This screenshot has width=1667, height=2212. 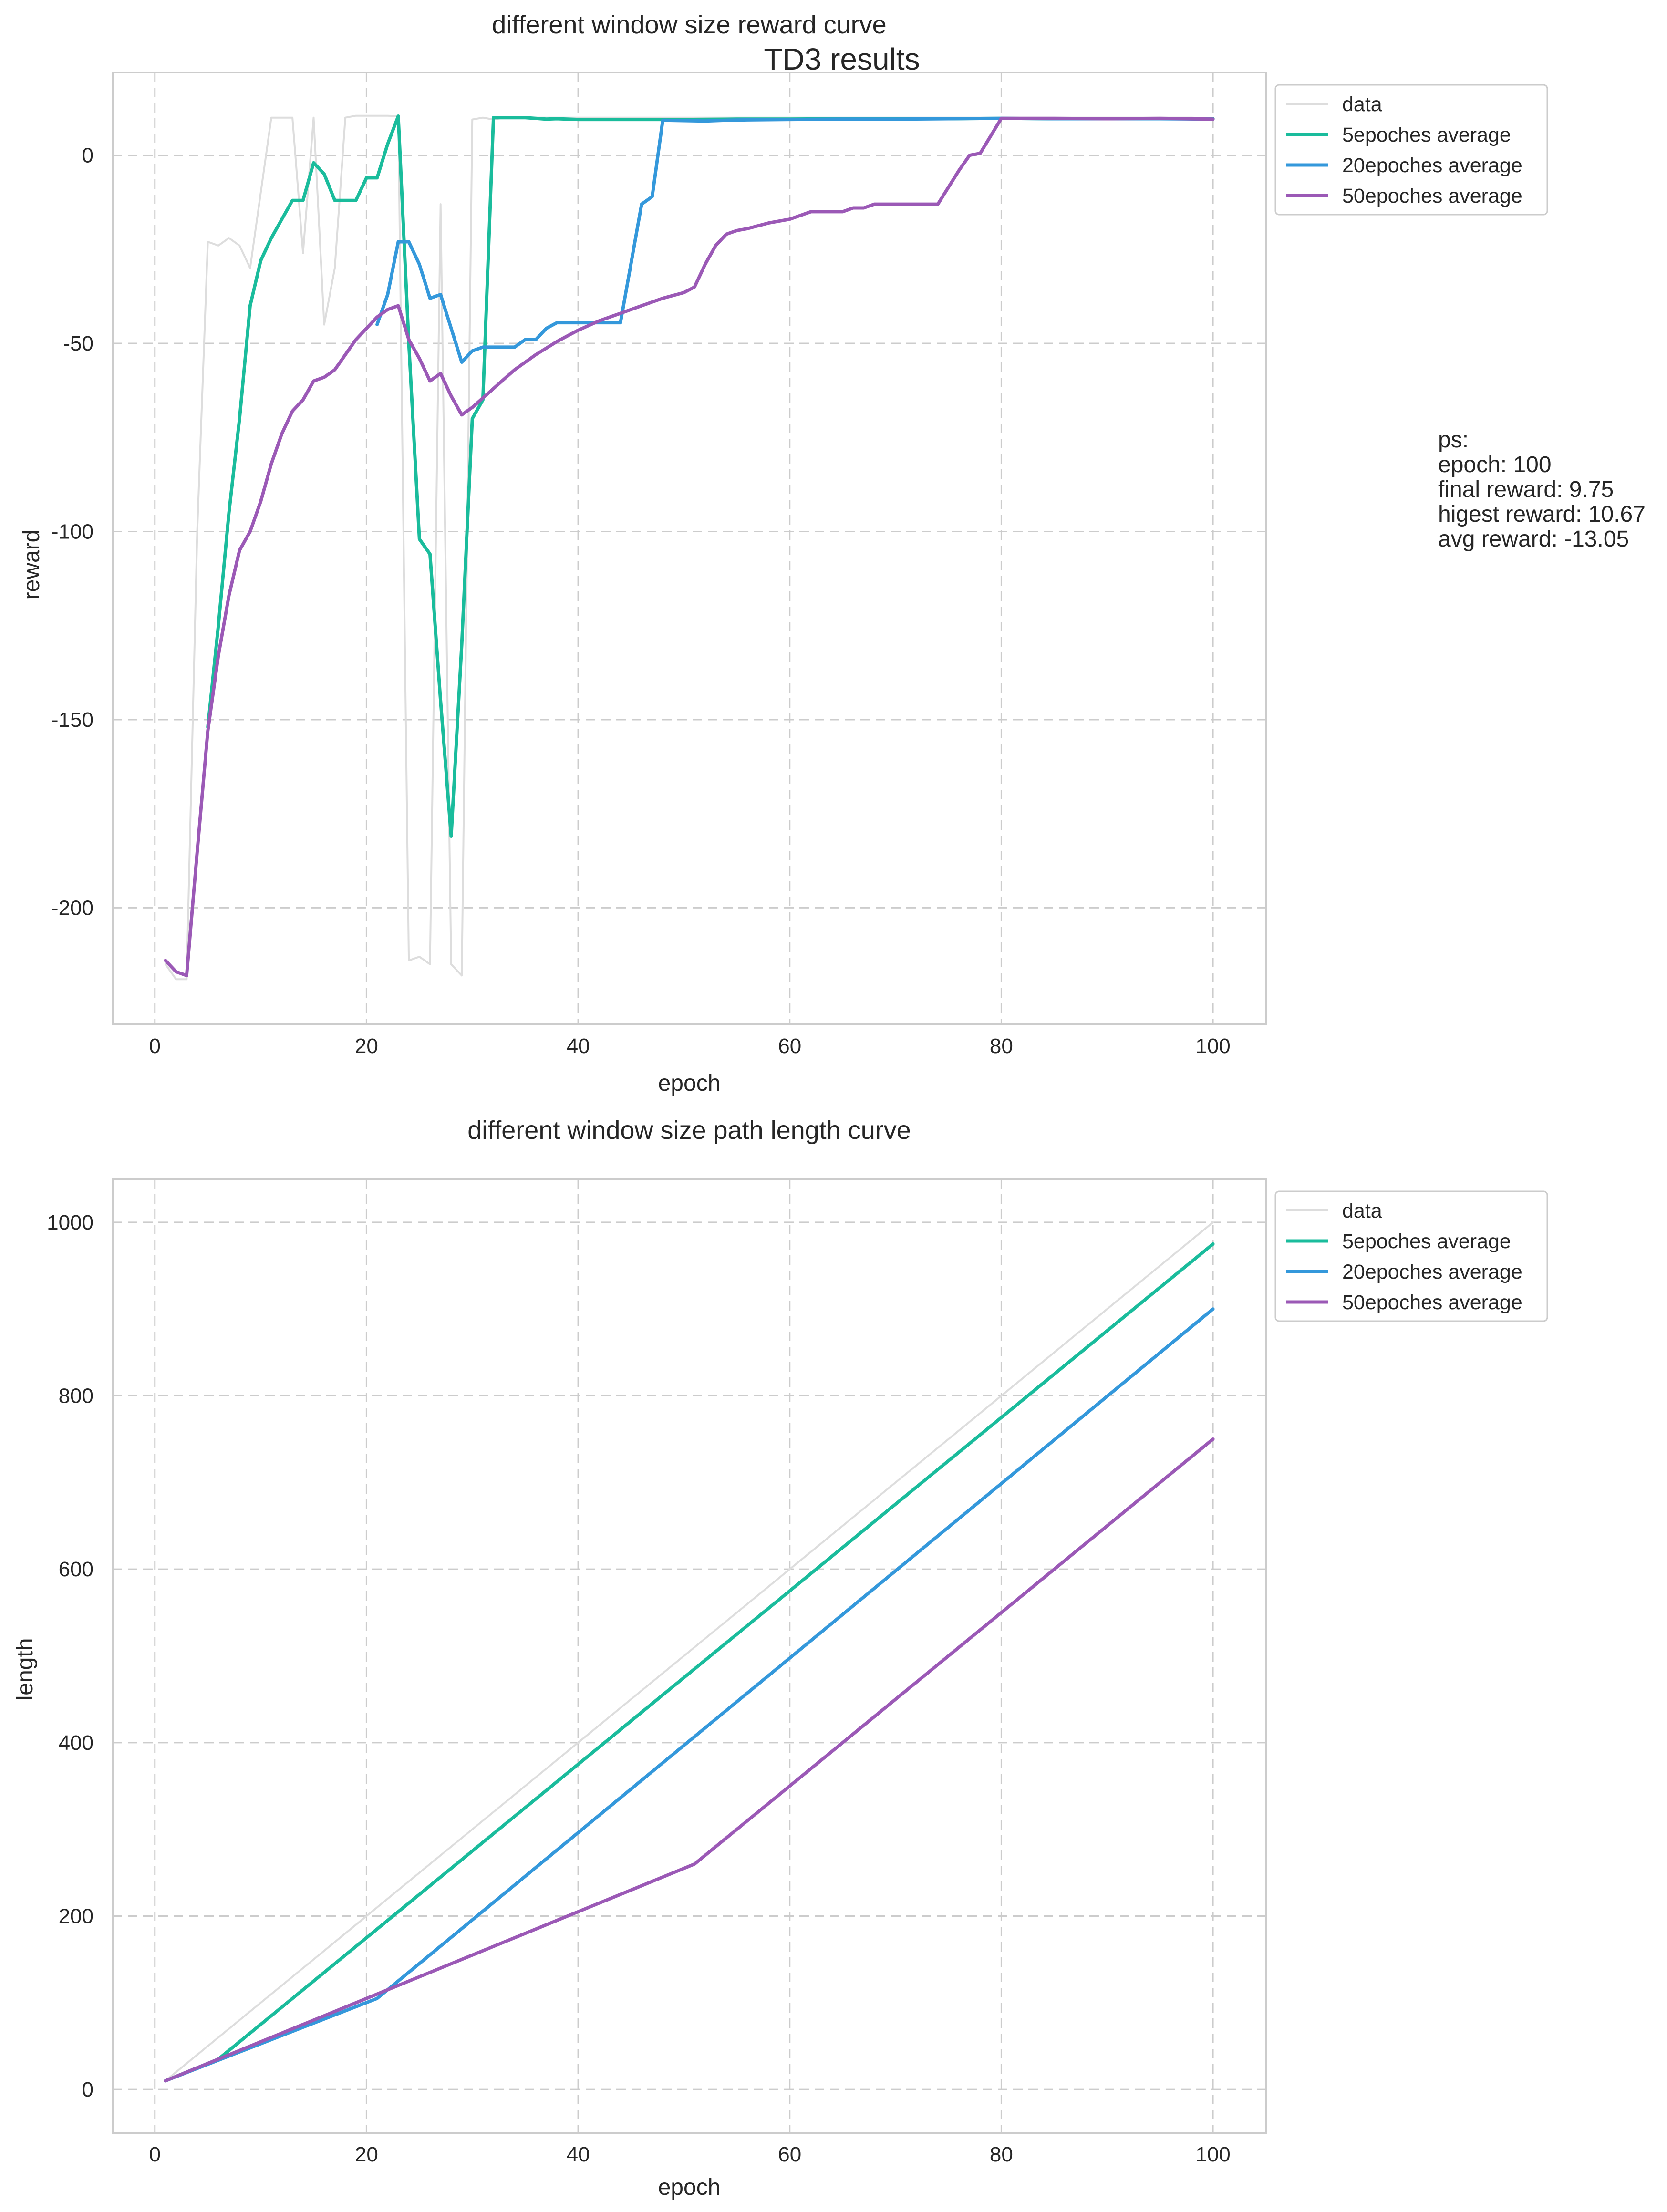 What do you see at coordinates (1533, 539) in the screenshot?
I see `annotation-line: avg reward: -13.05` at bounding box center [1533, 539].